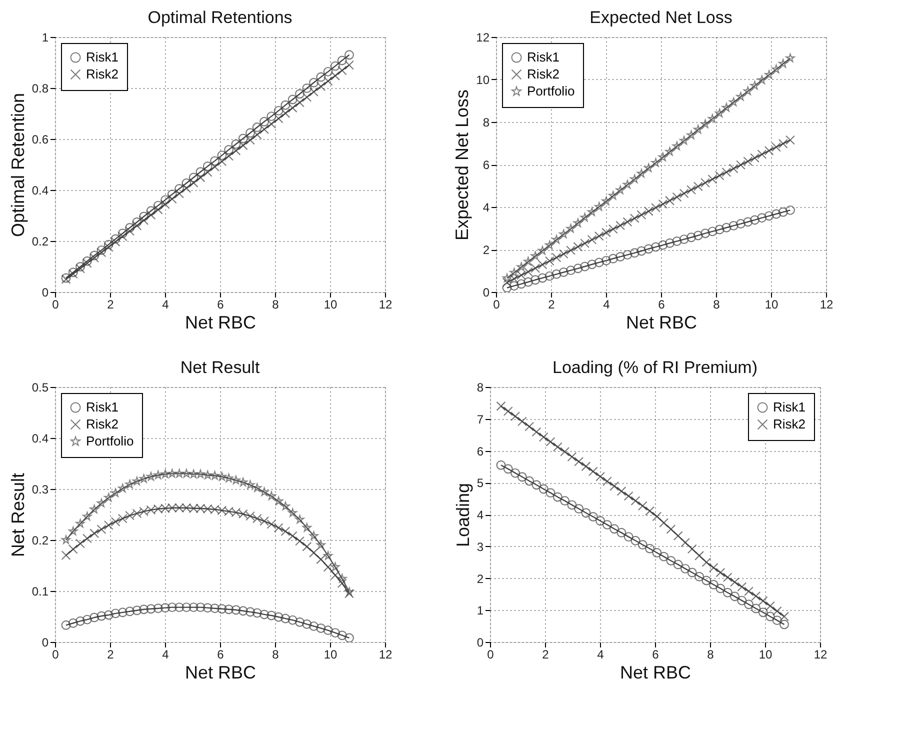 This screenshot has width=921, height=736. Describe the element at coordinates (40, 591) in the screenshot. I see `y-tick-label: 0.1` at that location.